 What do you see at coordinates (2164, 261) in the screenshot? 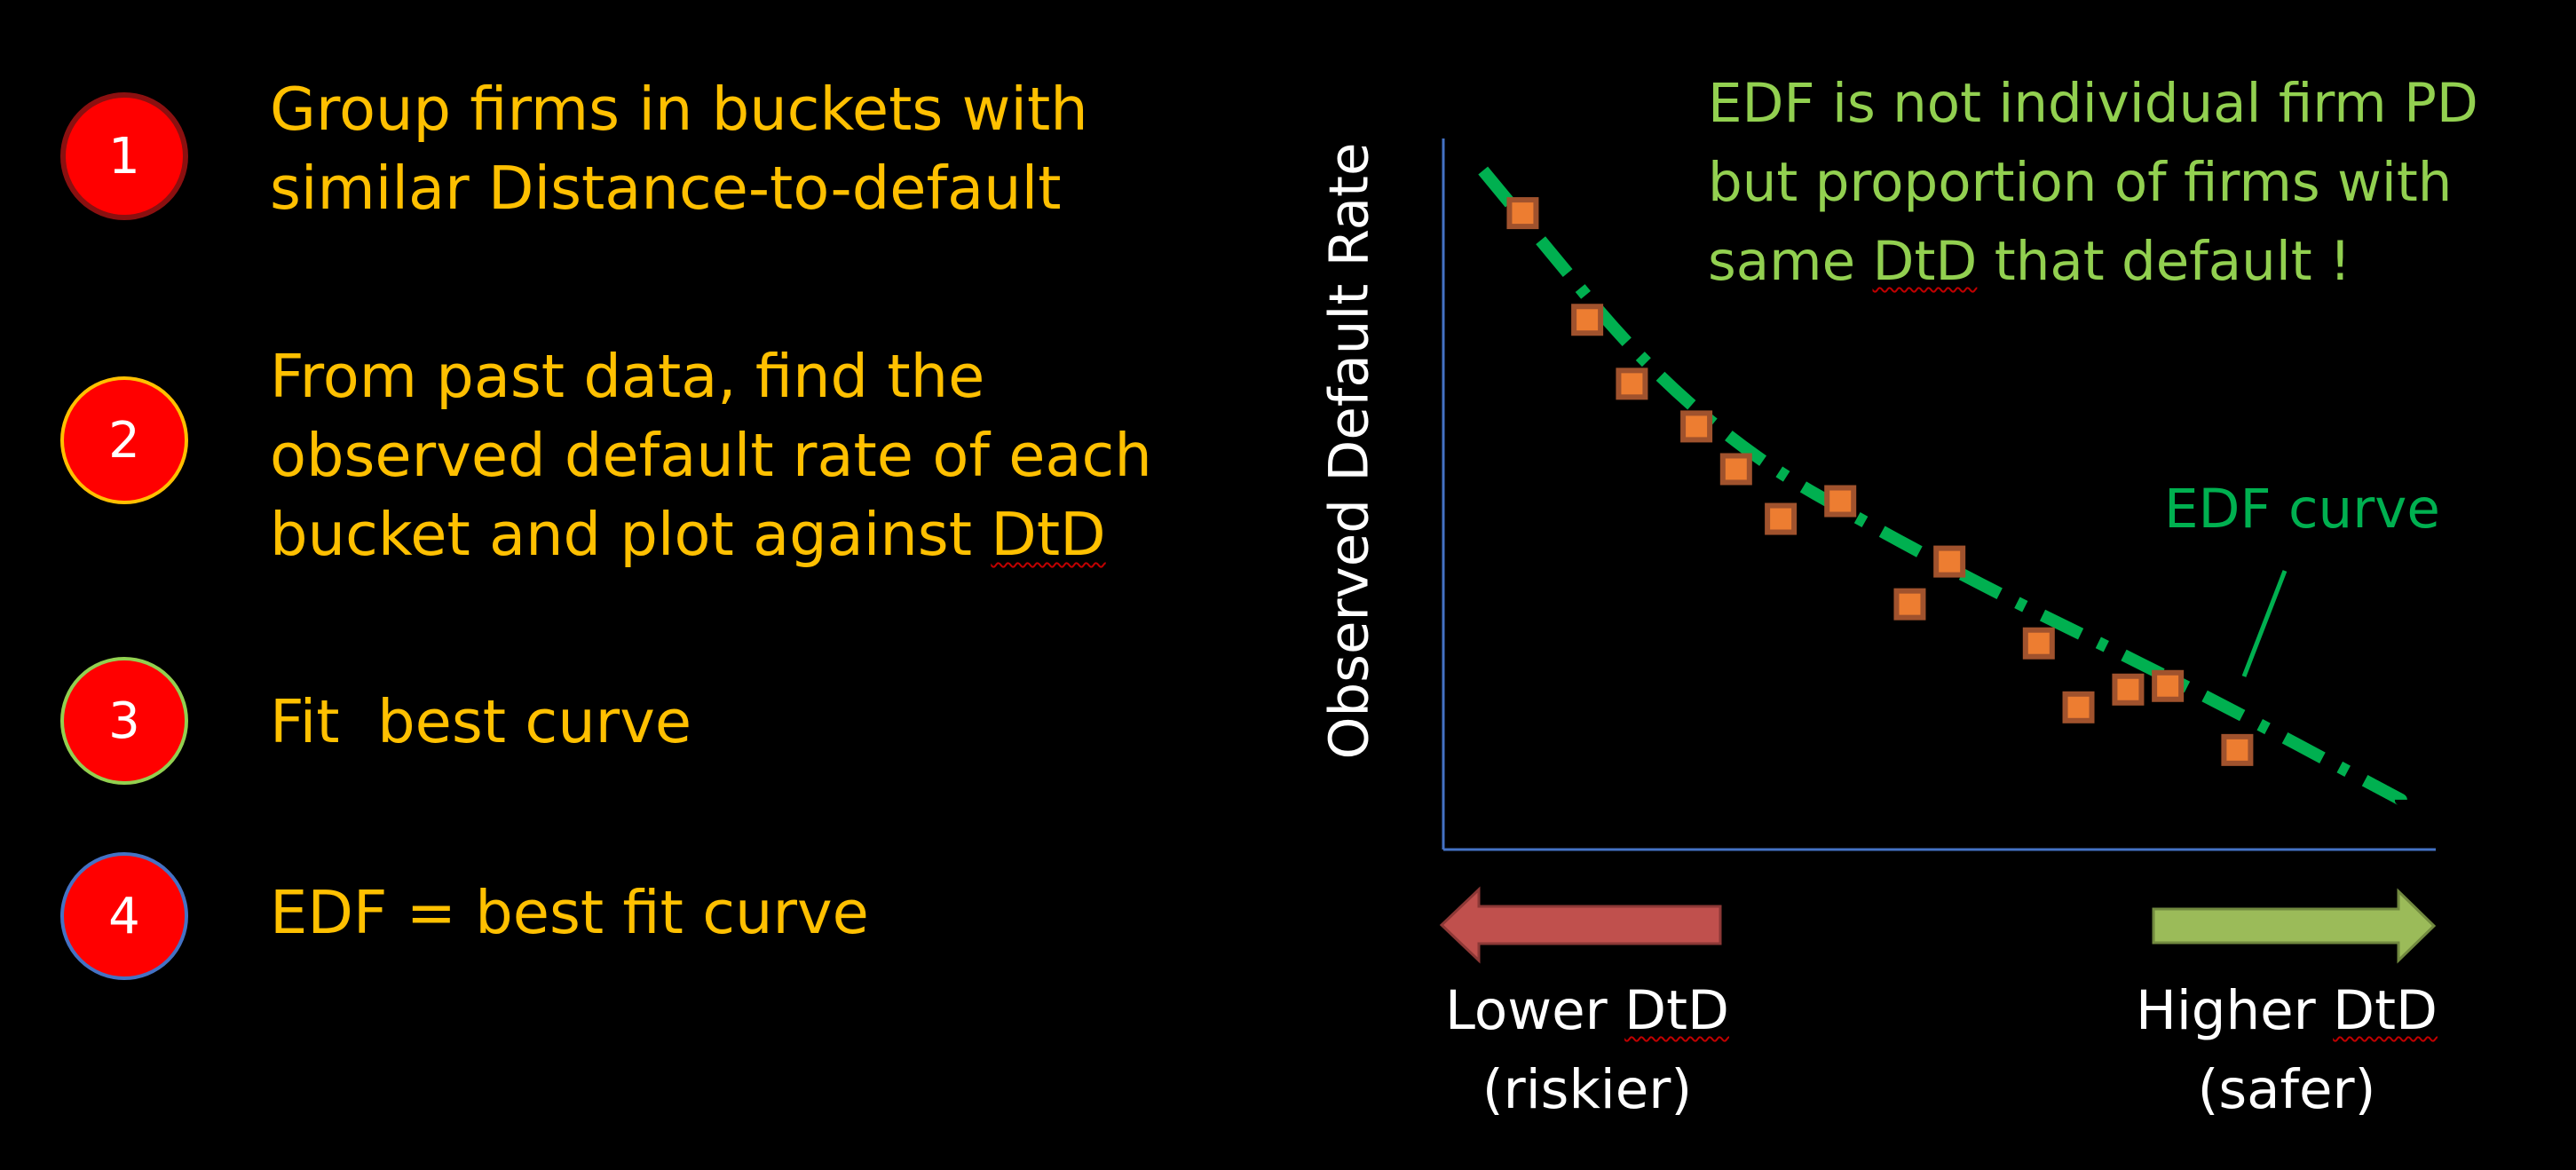
I see `edf-note-line-3-post: that default !` at bounding box center [2164, 261].